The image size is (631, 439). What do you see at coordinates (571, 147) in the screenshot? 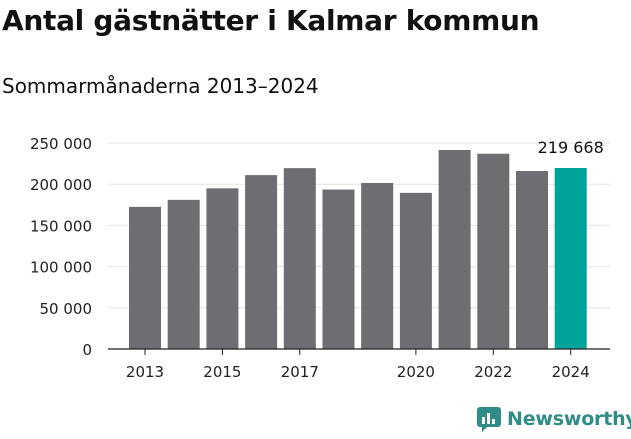
I see `highlight-data-label: 219 668` at bounding box center [571, 147].